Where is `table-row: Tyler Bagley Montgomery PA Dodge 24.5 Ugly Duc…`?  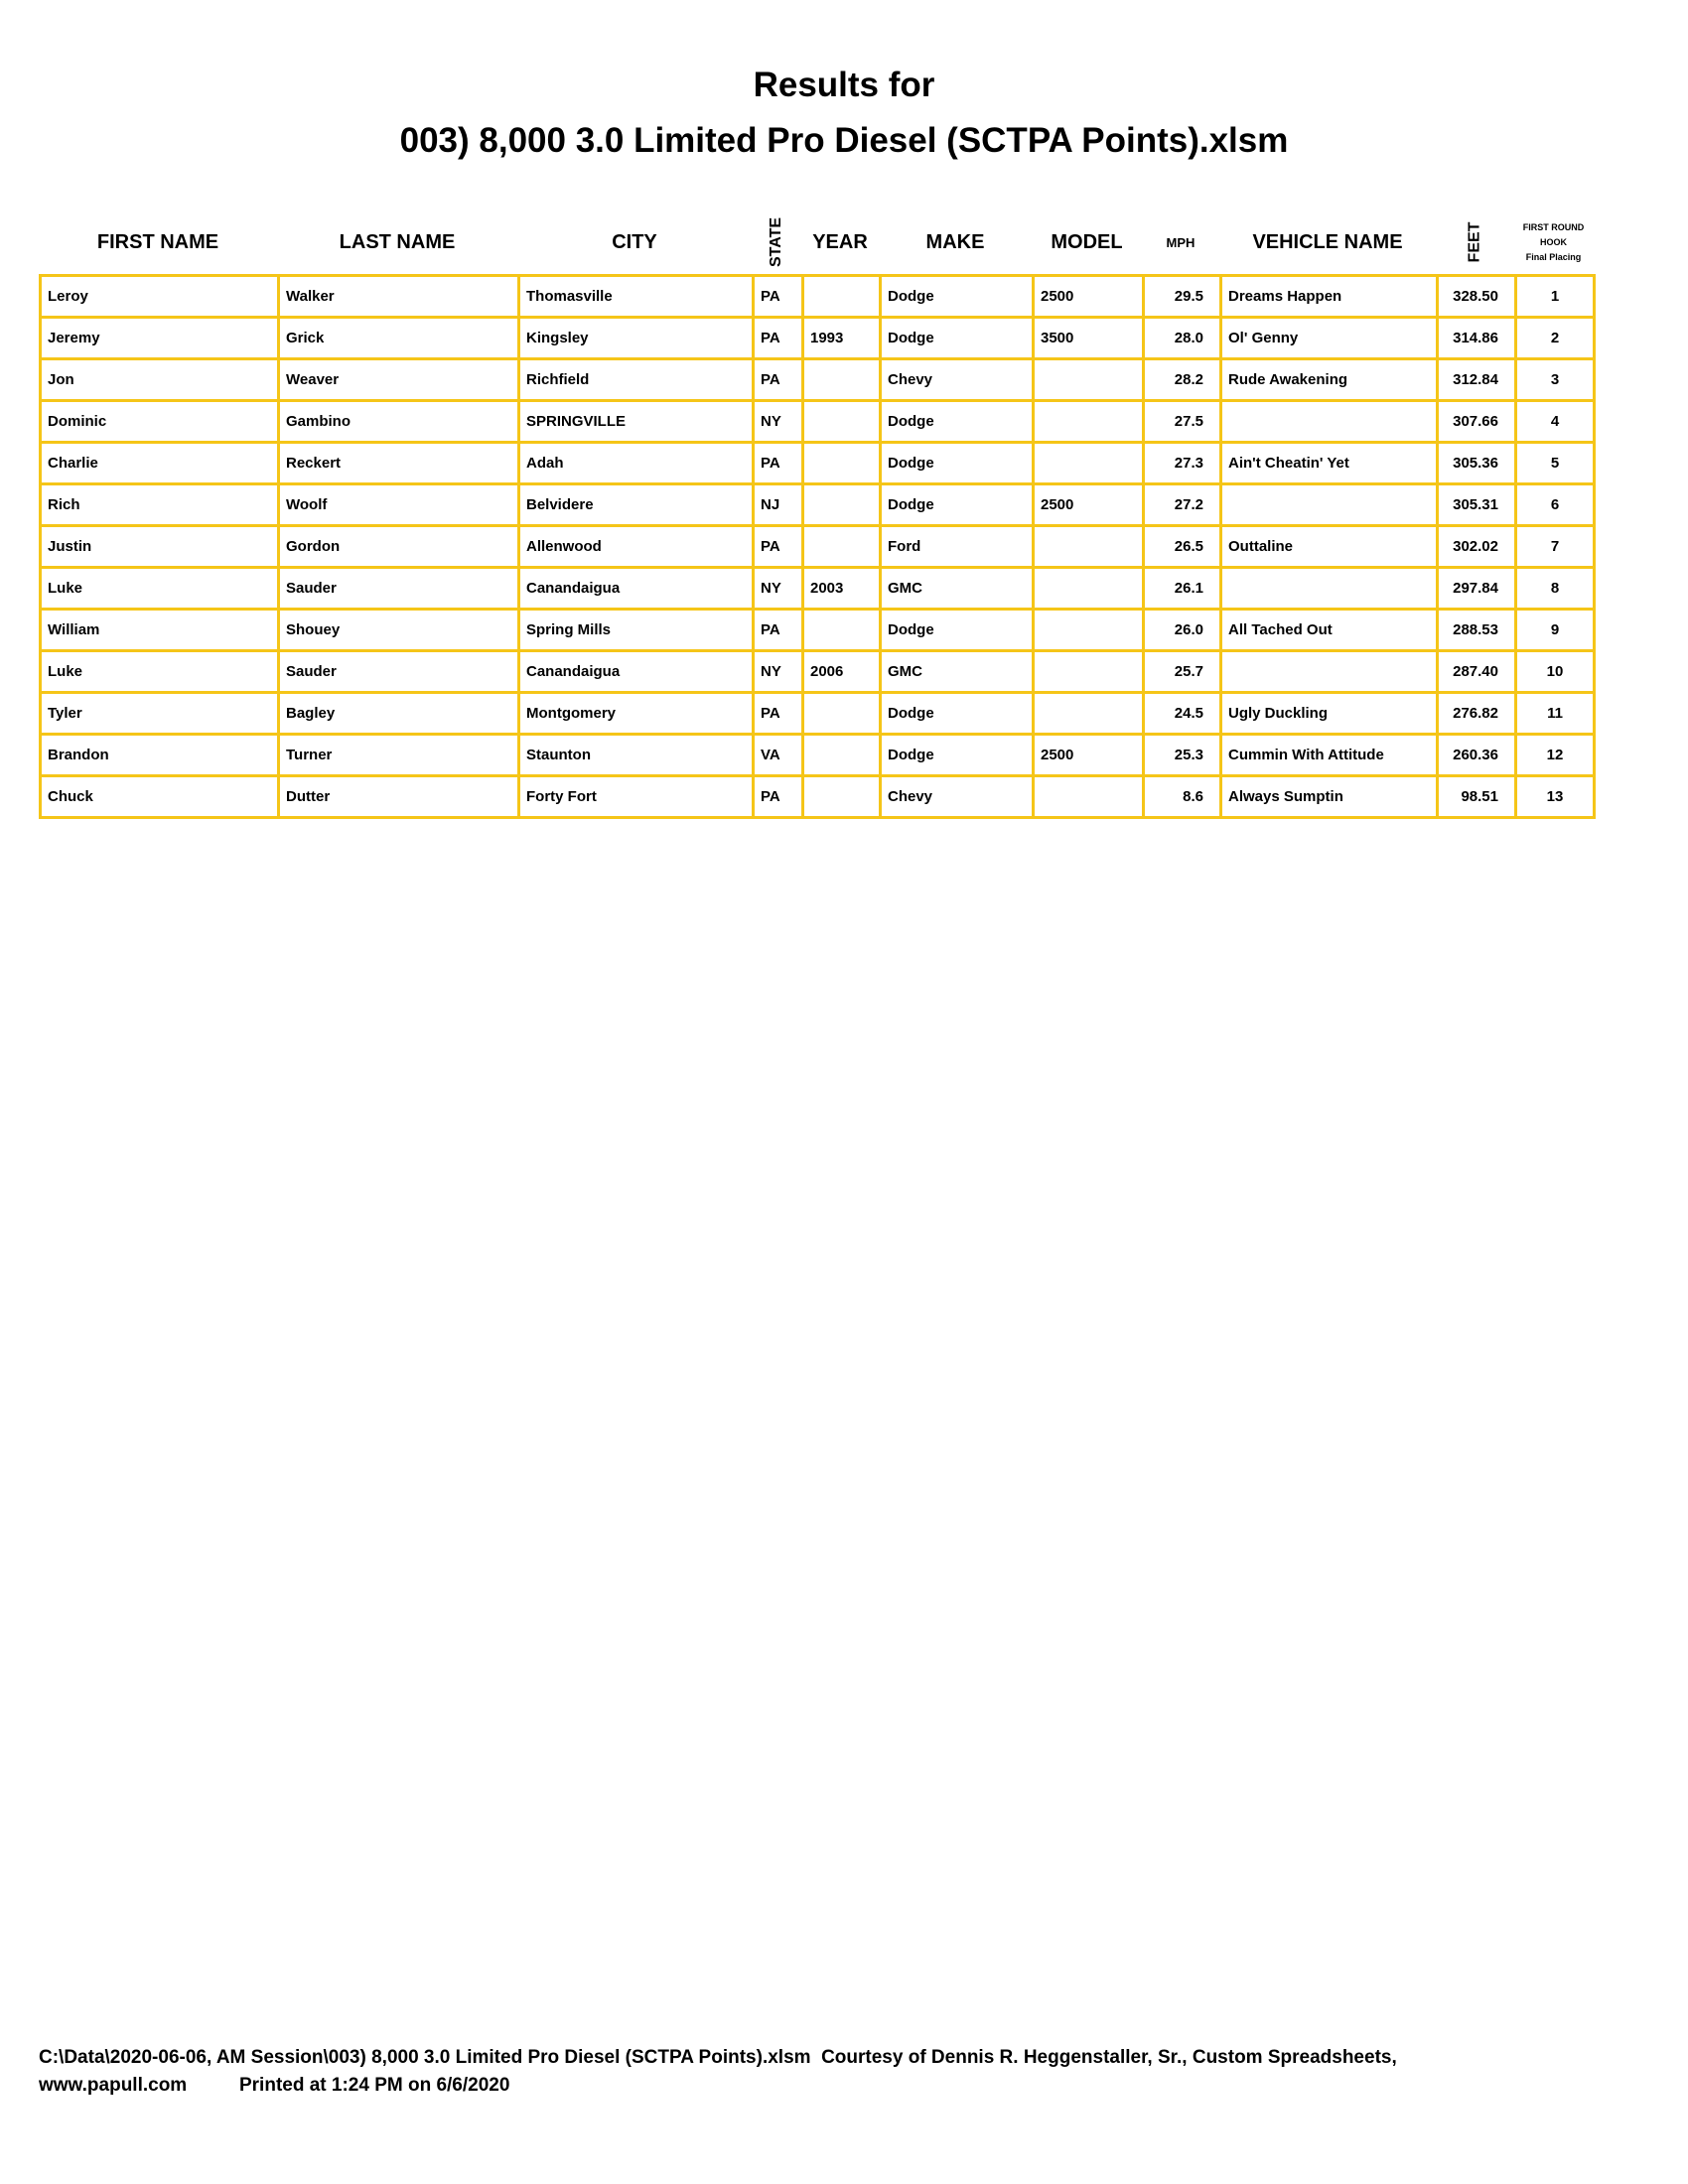 table-row: Tyler Bagley Montgomery PA Dodge 24.5 Ugly Duc… is located at coordinates (817, 713).